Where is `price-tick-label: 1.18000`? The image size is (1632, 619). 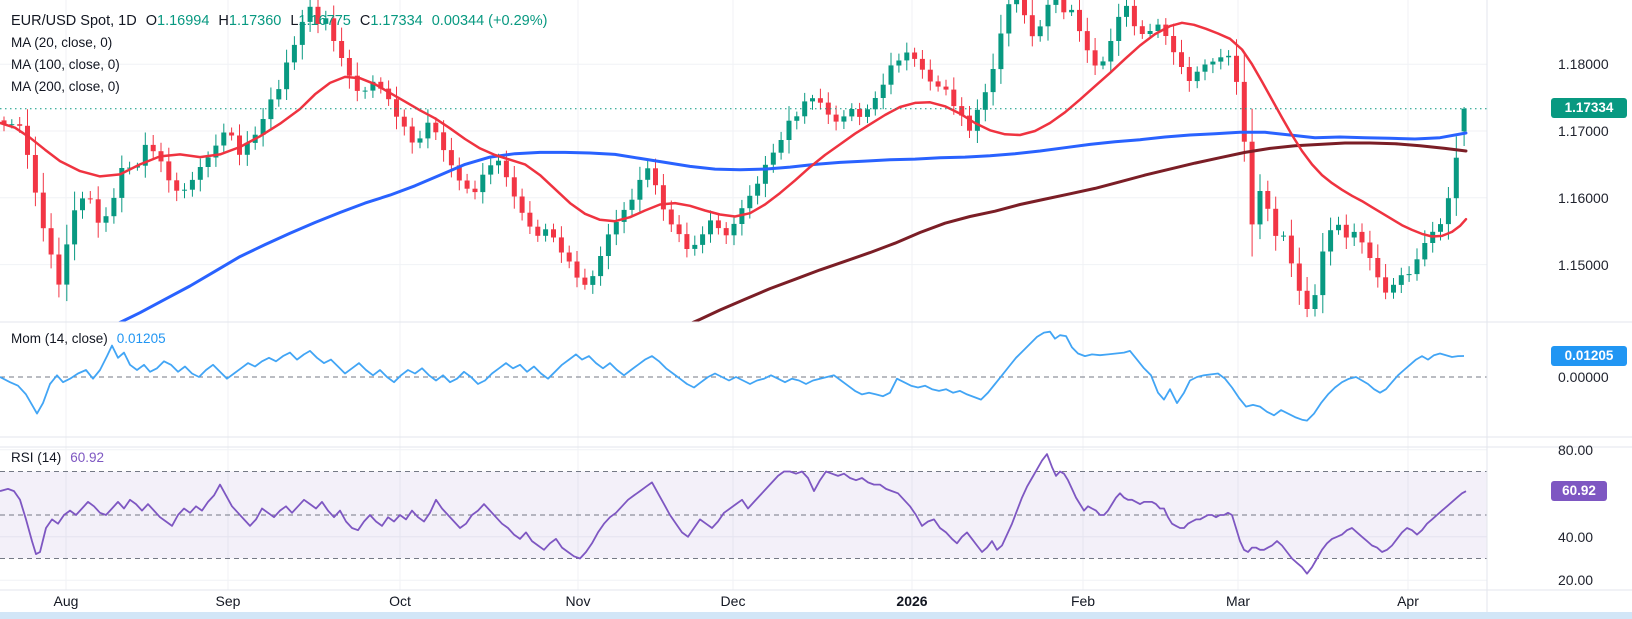
price-tick-label: 1.18000 is located at coordinates (1583, 64).